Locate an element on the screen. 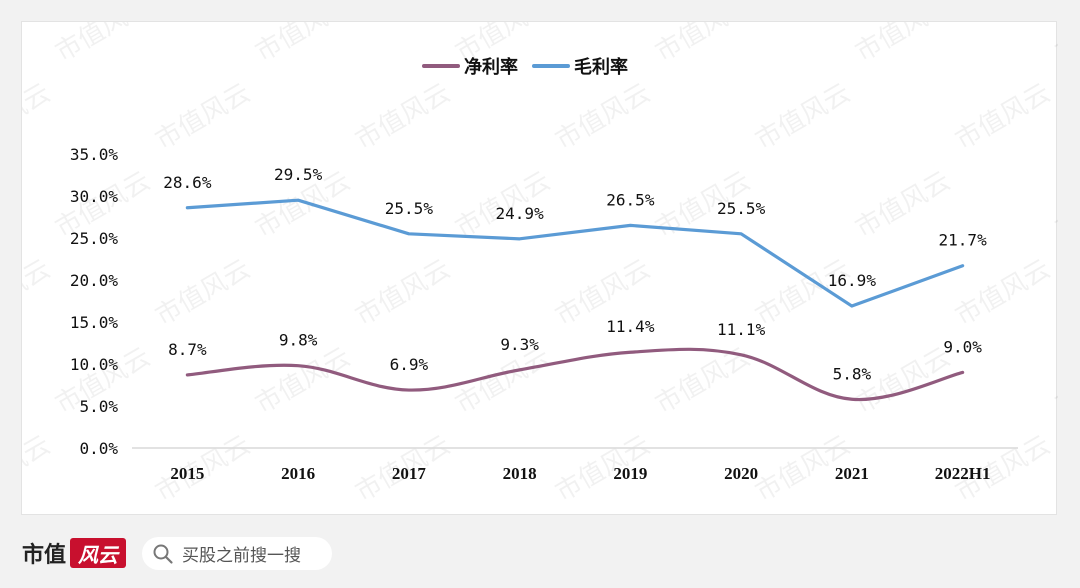 This screenshot has width=1080, height=588. data-label: 21.7% is located at coordinates (963, 240).